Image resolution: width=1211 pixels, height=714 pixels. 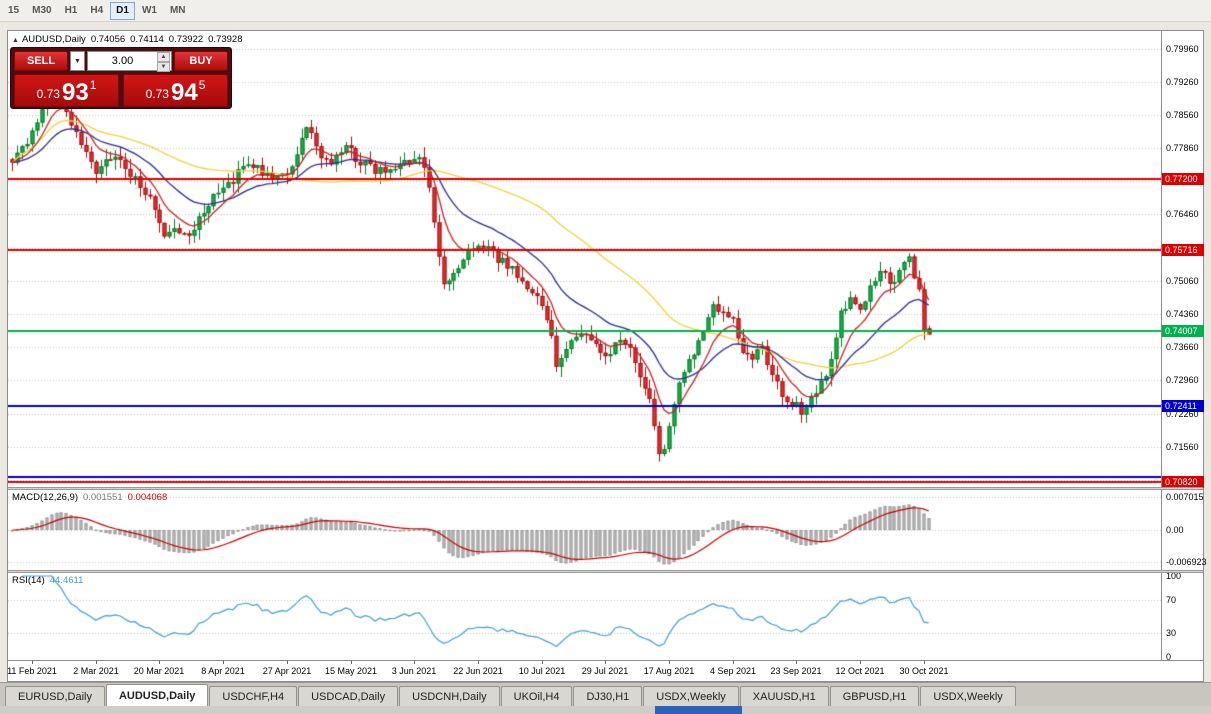 I want to click on rsi-label: RSI(14) 44.4611, so click(x=50, y=580).